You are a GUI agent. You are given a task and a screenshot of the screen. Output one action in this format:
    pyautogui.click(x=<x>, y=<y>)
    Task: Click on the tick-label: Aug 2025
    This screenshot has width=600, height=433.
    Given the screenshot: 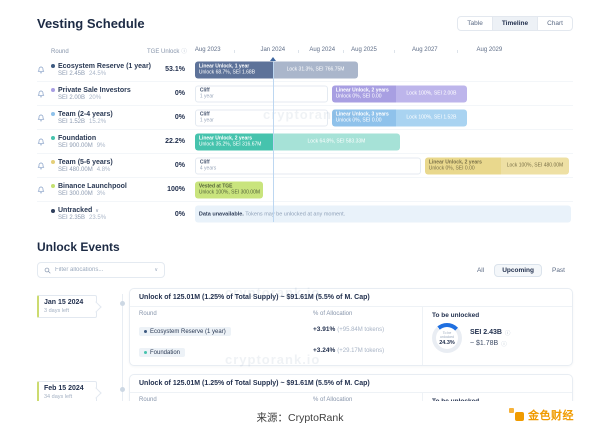 What is the action you would take?
    pyautogui.click(x=364, y=50)
    